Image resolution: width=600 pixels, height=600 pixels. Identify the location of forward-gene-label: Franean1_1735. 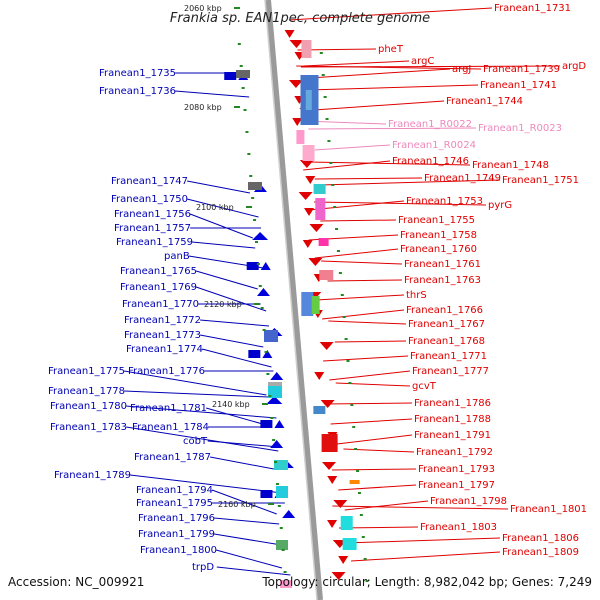
(137, 73).